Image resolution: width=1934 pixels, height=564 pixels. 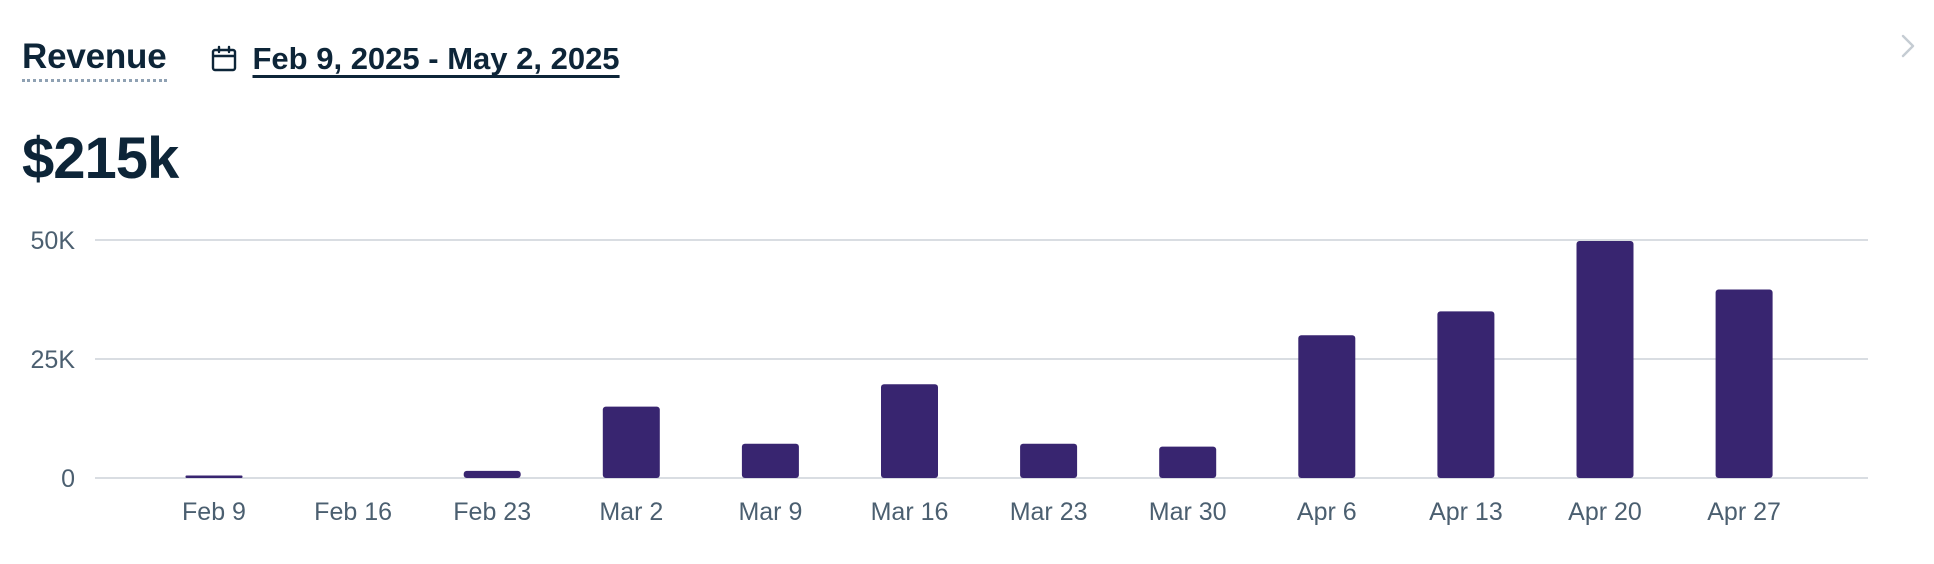 I want to click on date-range-text: Feb 9, 2025 - May 2, 2025, so click(x=436, y=58).